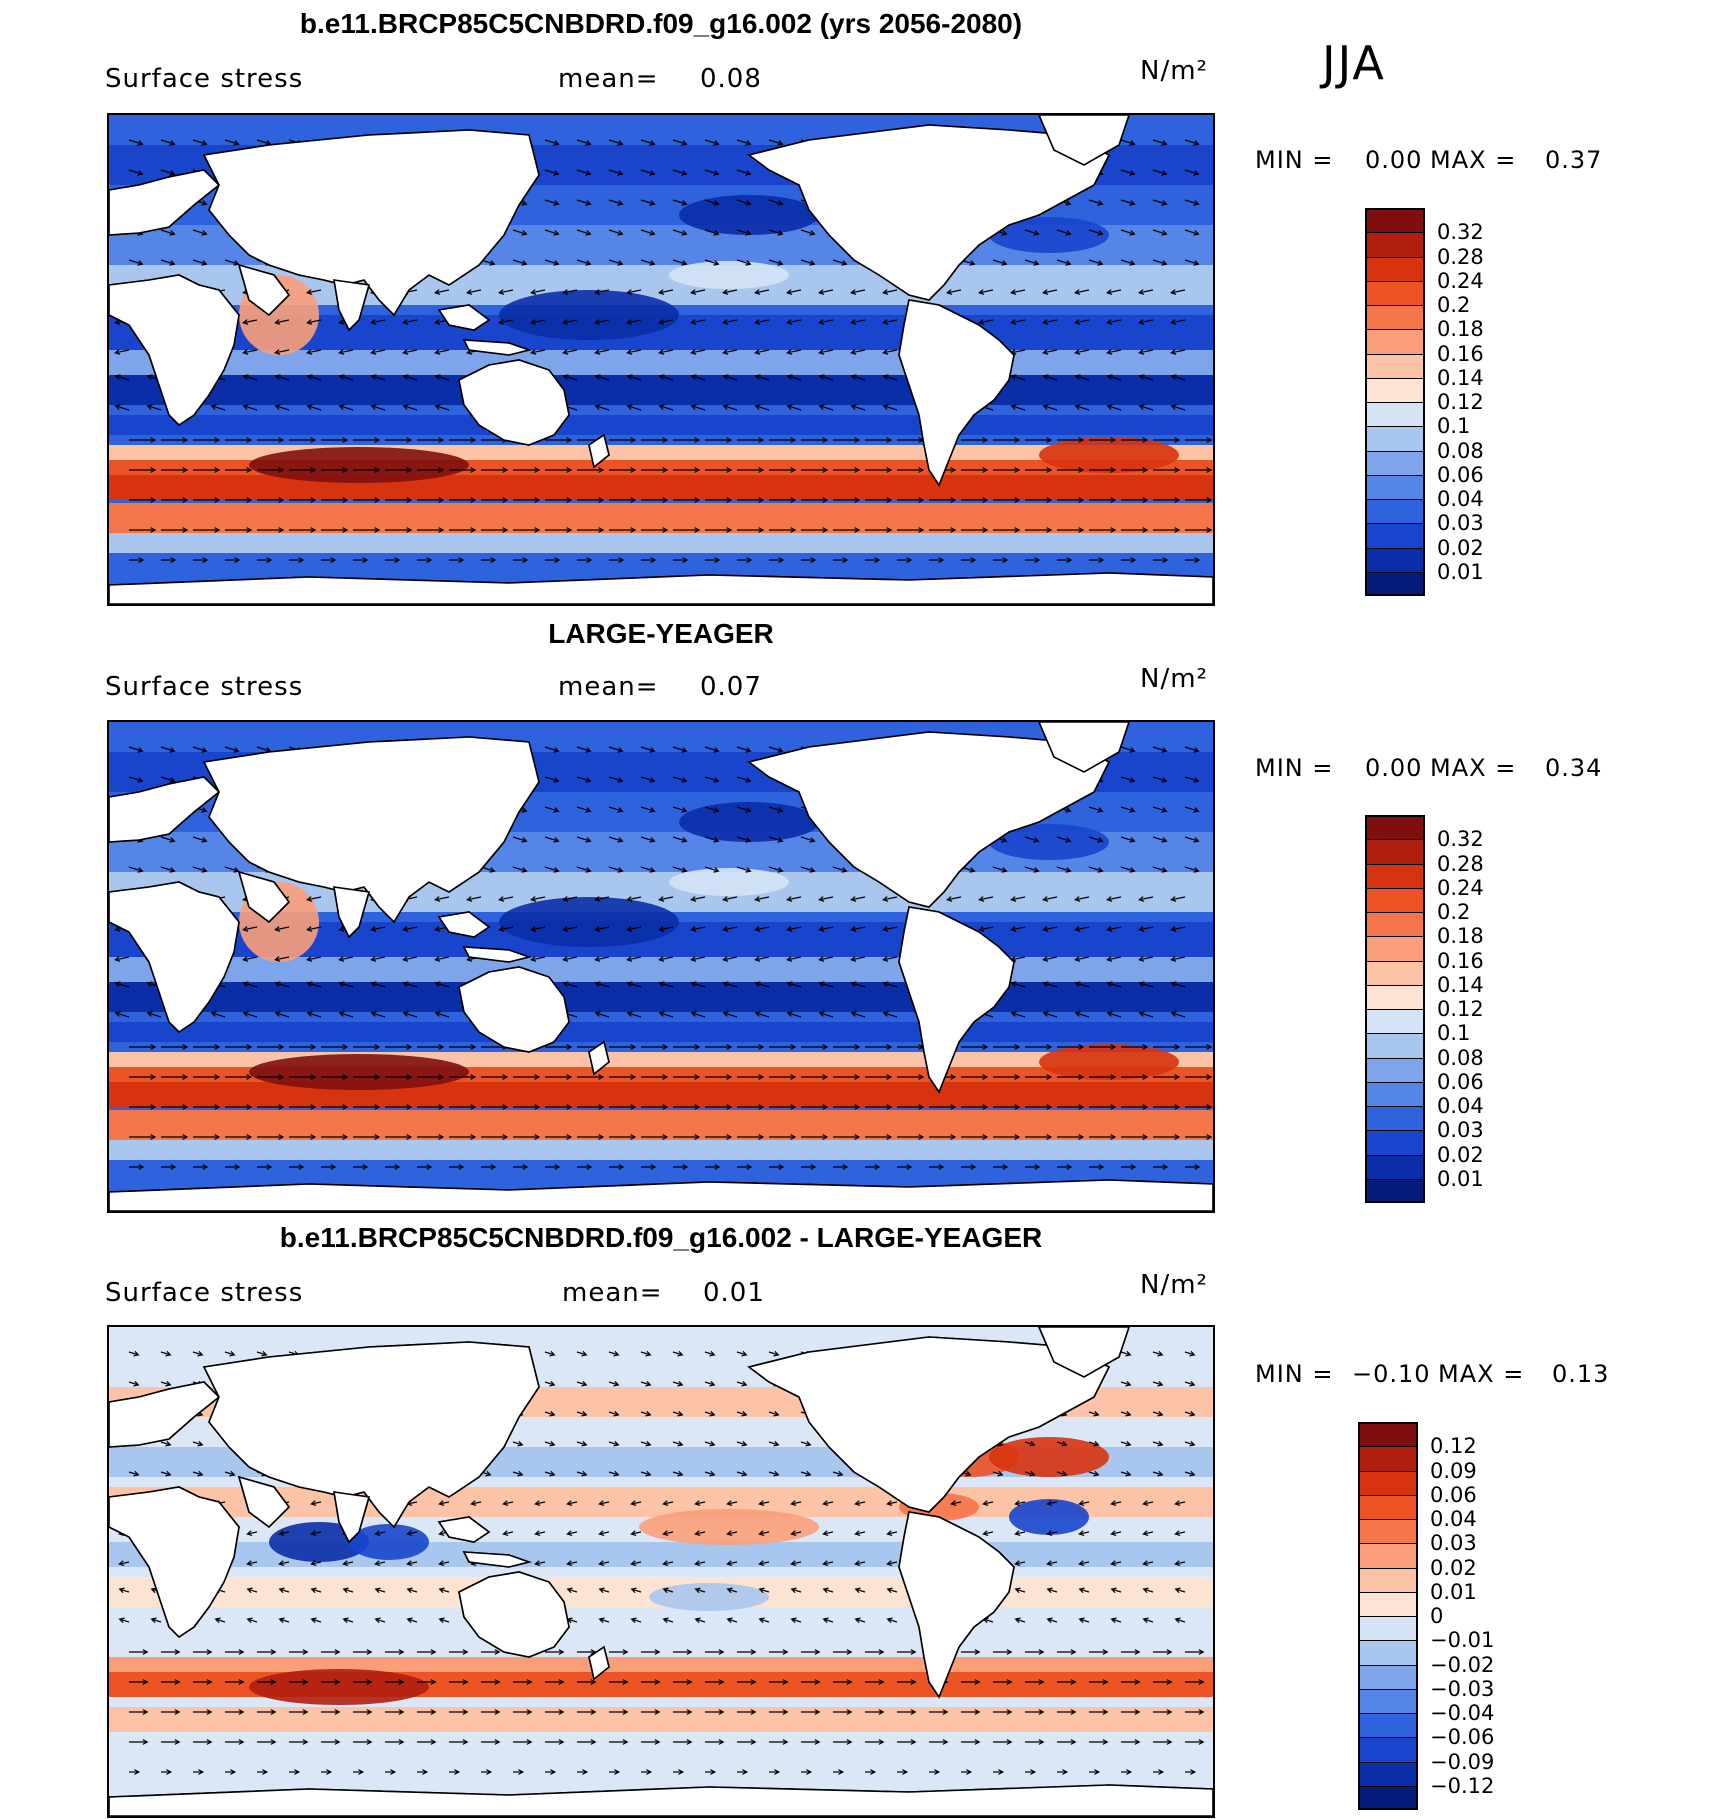  I want to click on panel-2-title: LARGE-YEAGER, so click(661, 633).